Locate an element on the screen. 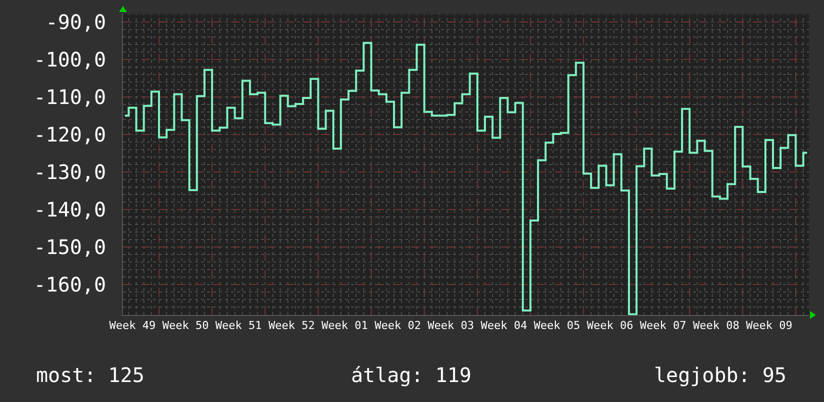 The height and width of the screenshot is (402, 824). x-tick-label: Week 02 is located at coordinates (397, 325).